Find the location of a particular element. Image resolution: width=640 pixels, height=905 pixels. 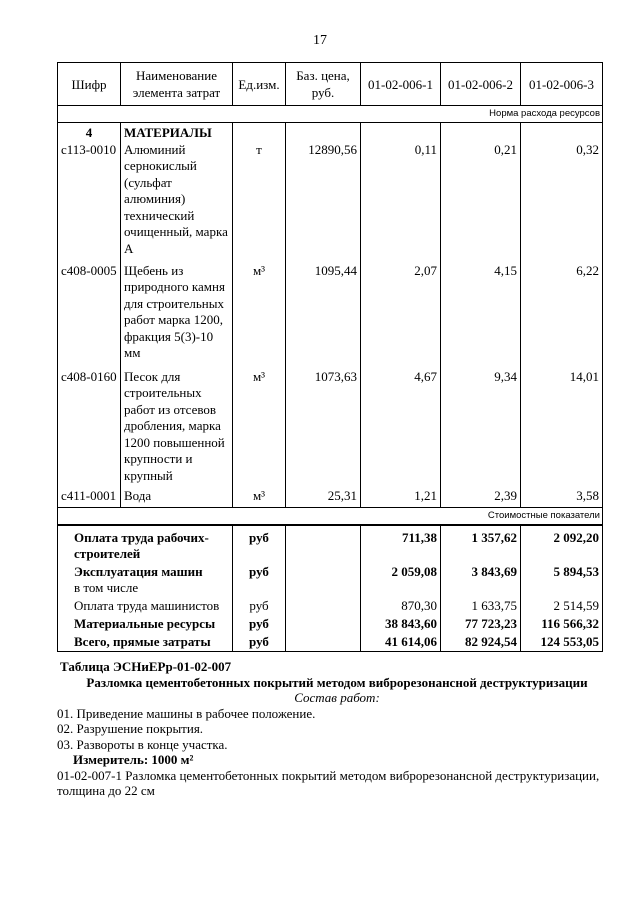

column-header: Наименование элемента затрат is located at coordinates (176, 84).